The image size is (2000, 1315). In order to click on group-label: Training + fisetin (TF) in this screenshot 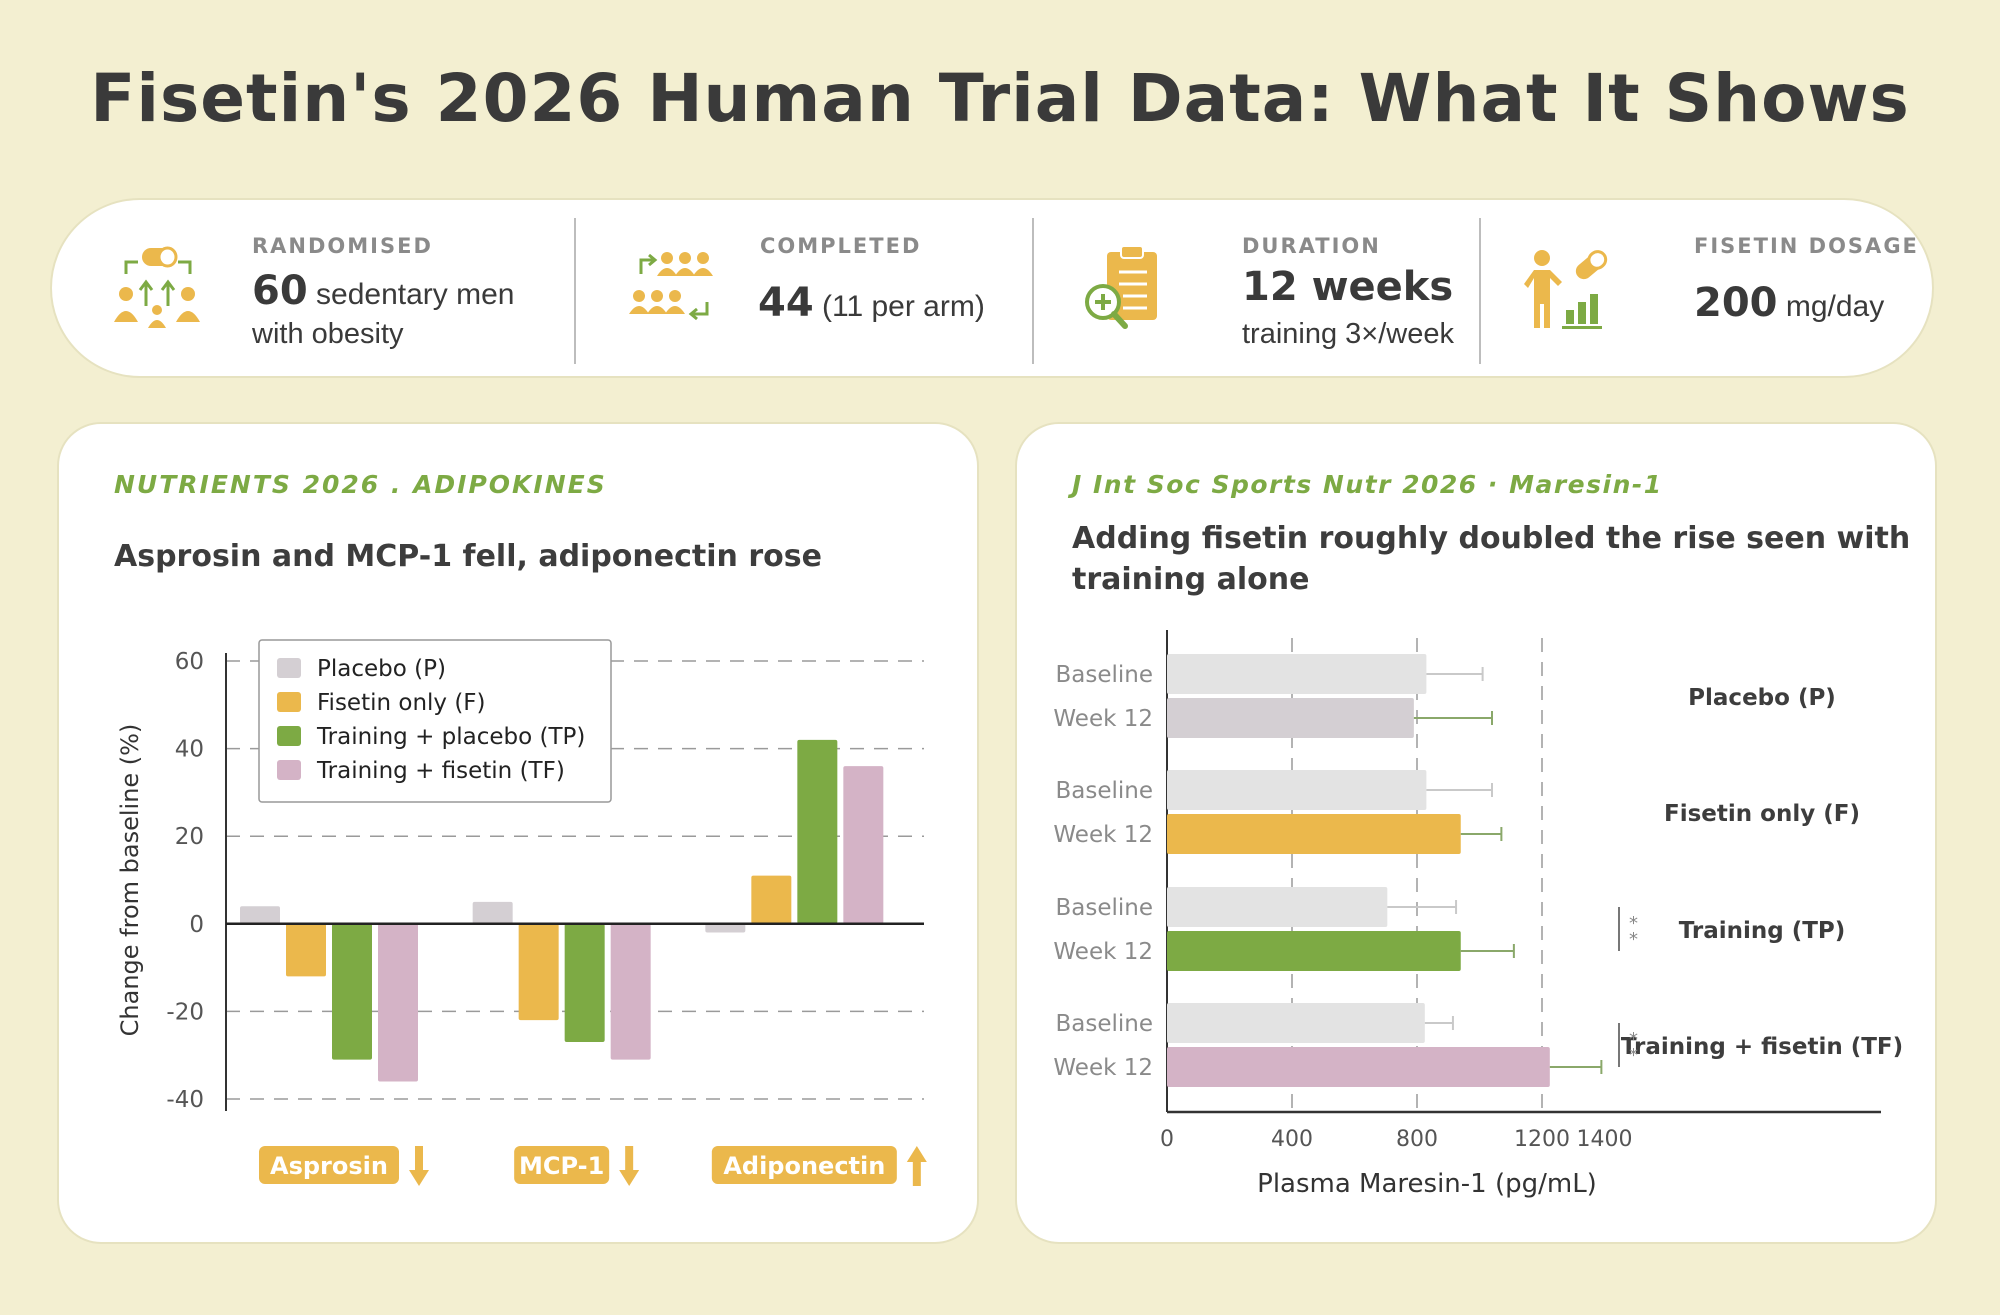, I will do `click(1762, 1047)`.